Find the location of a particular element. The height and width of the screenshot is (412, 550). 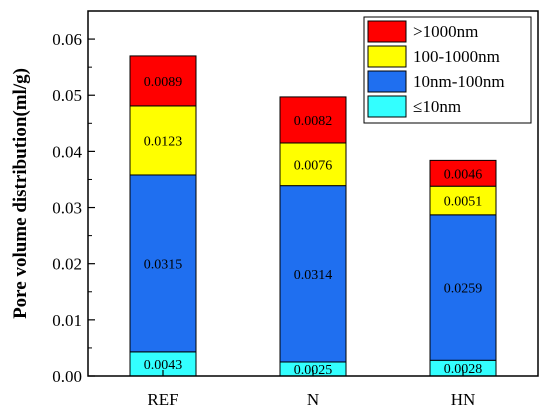

y-tick-label: 0.05 is located at coordinates (67, 95).